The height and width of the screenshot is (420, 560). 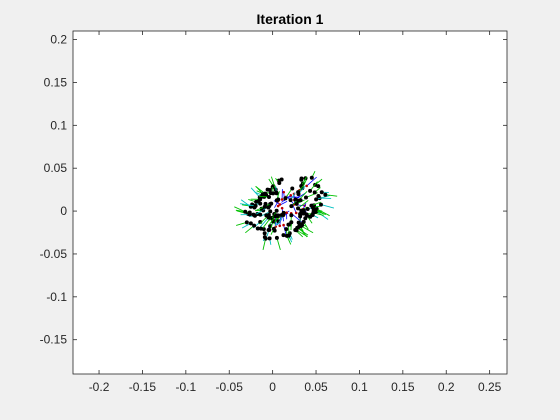 I want to click on x-tick-label: 0.15, so click(x=403, y=387).